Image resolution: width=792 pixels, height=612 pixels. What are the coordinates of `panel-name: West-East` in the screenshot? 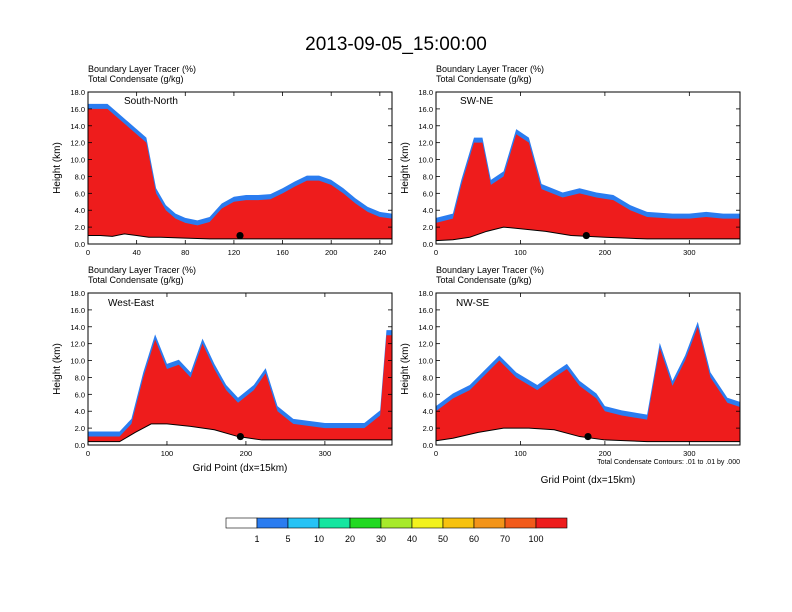 It's located at (131, 303).